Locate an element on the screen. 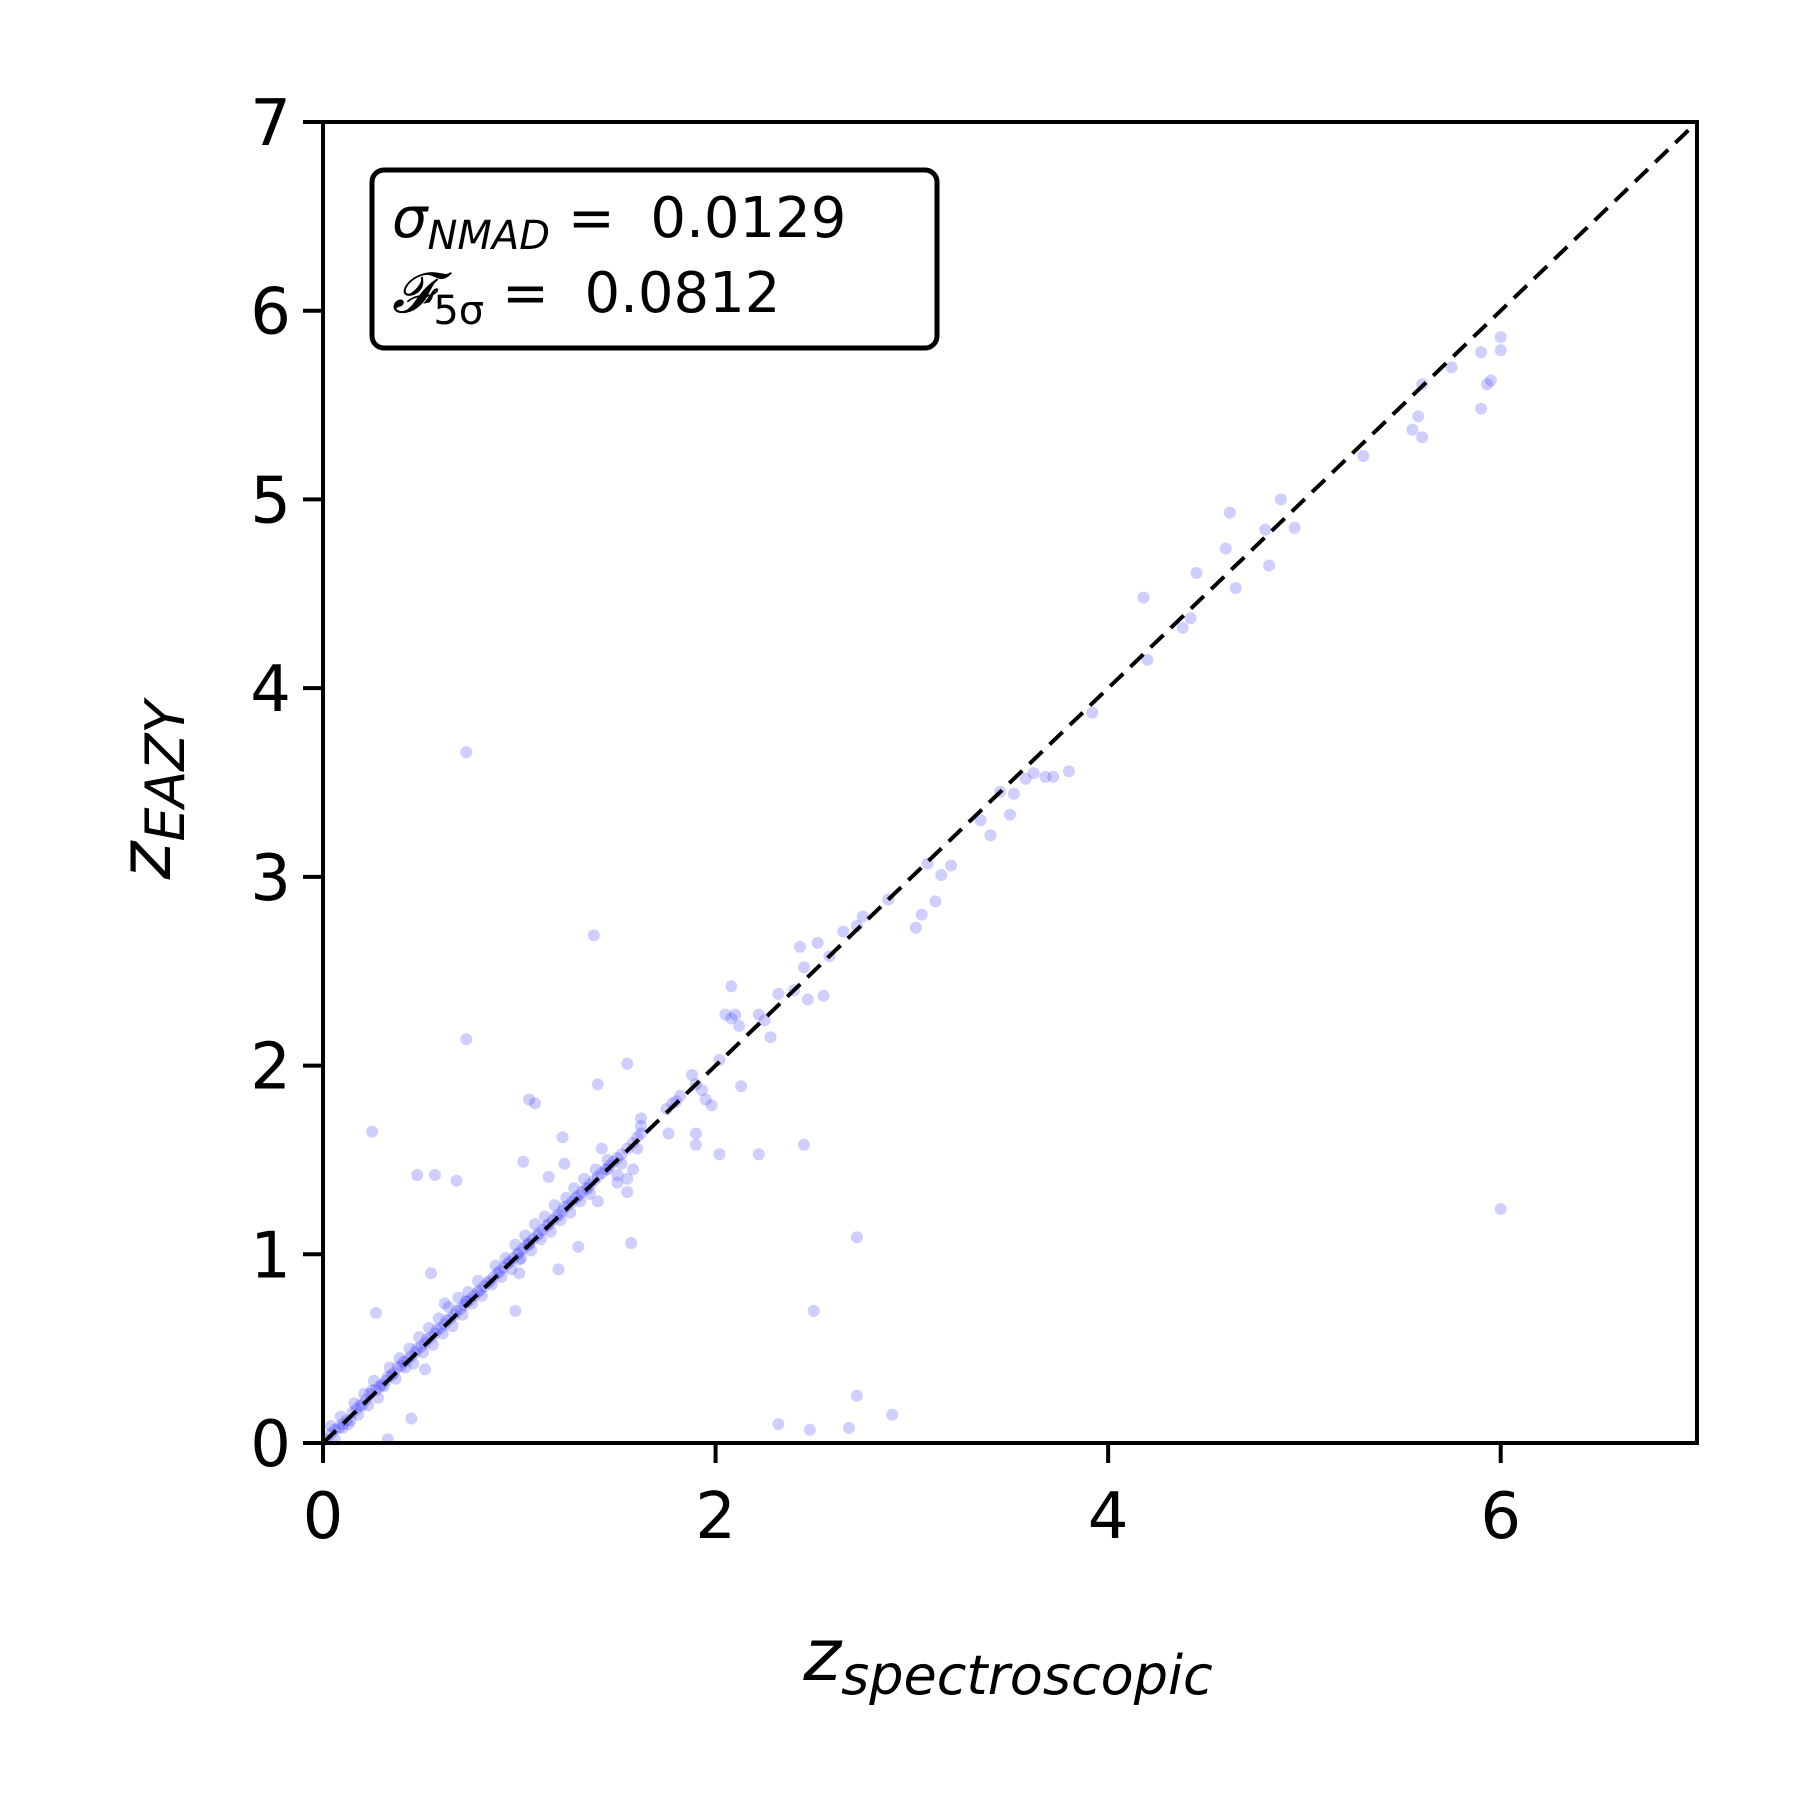 This screenshot has width=1800, height=1800. y-tick-label: 4 is located at coordinates (270, 690).